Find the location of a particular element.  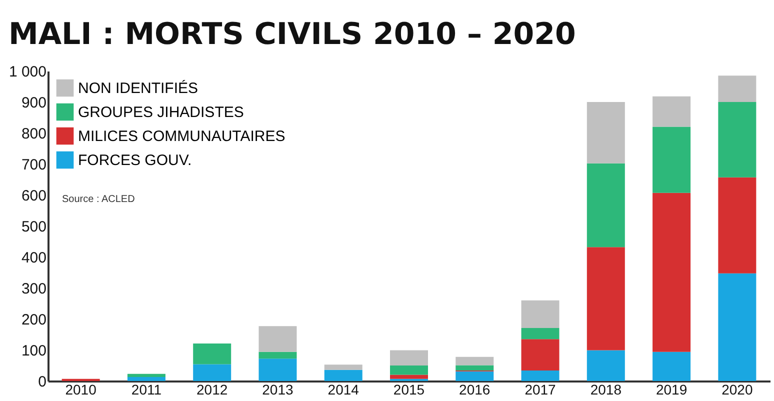

x-tick-label: 2020 is located at coordinates (737, 390).